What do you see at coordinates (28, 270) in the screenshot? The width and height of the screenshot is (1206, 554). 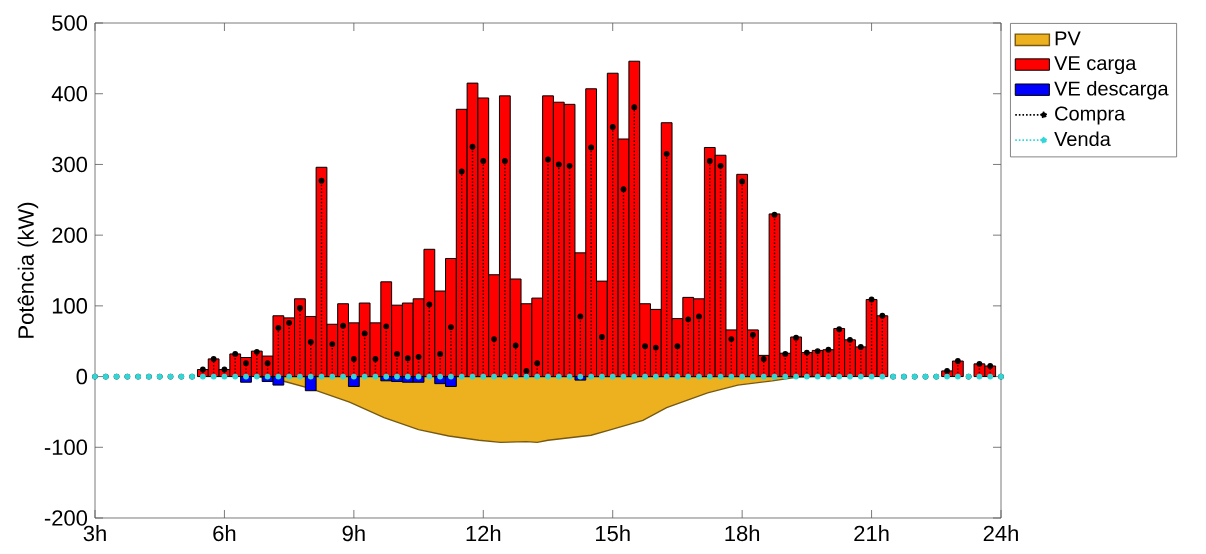 I see `y-axis-title: Potência (kW)` at bounding box center [28, 270].